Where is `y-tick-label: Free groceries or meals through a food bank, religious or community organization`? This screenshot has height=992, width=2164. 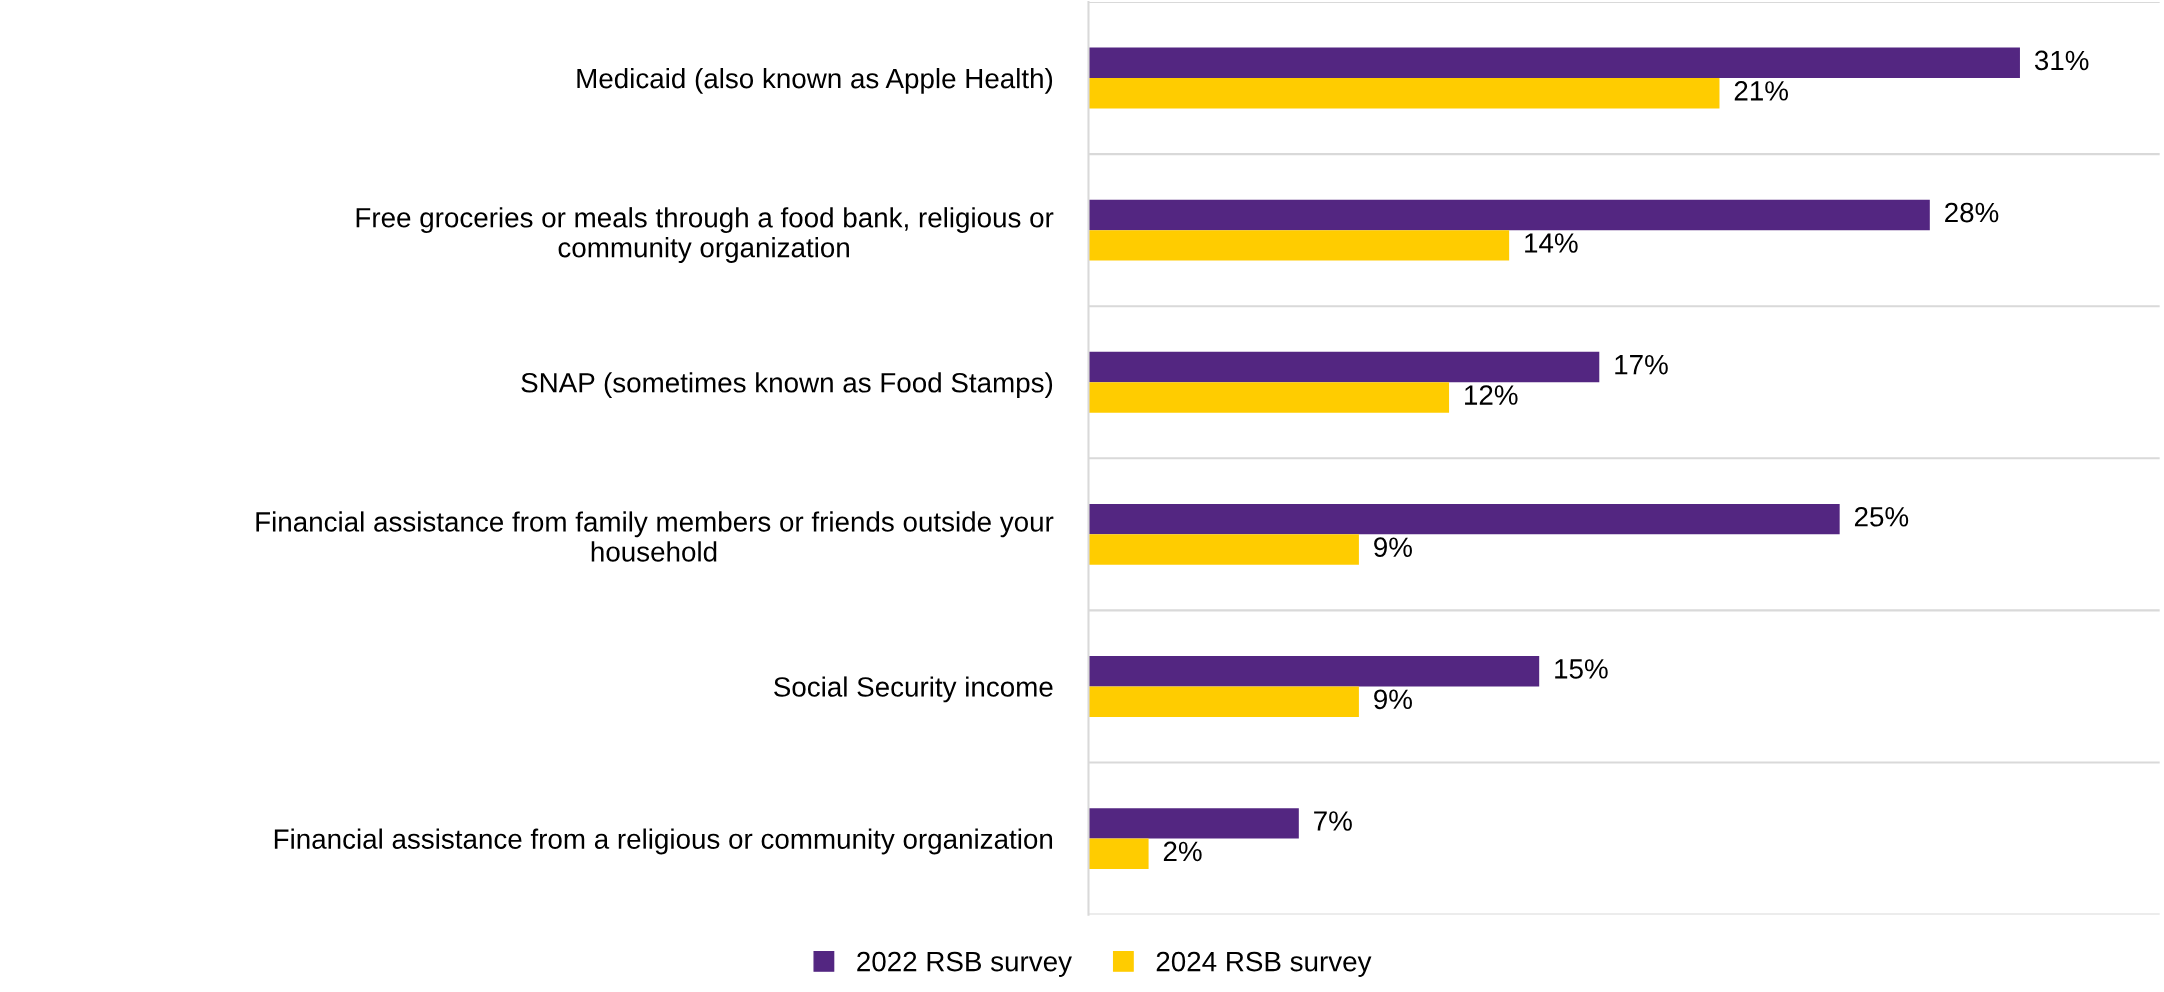
y-tick-label: Free groceries or meals through a food bank, religious or community organization is located at coordinates (705, 235).